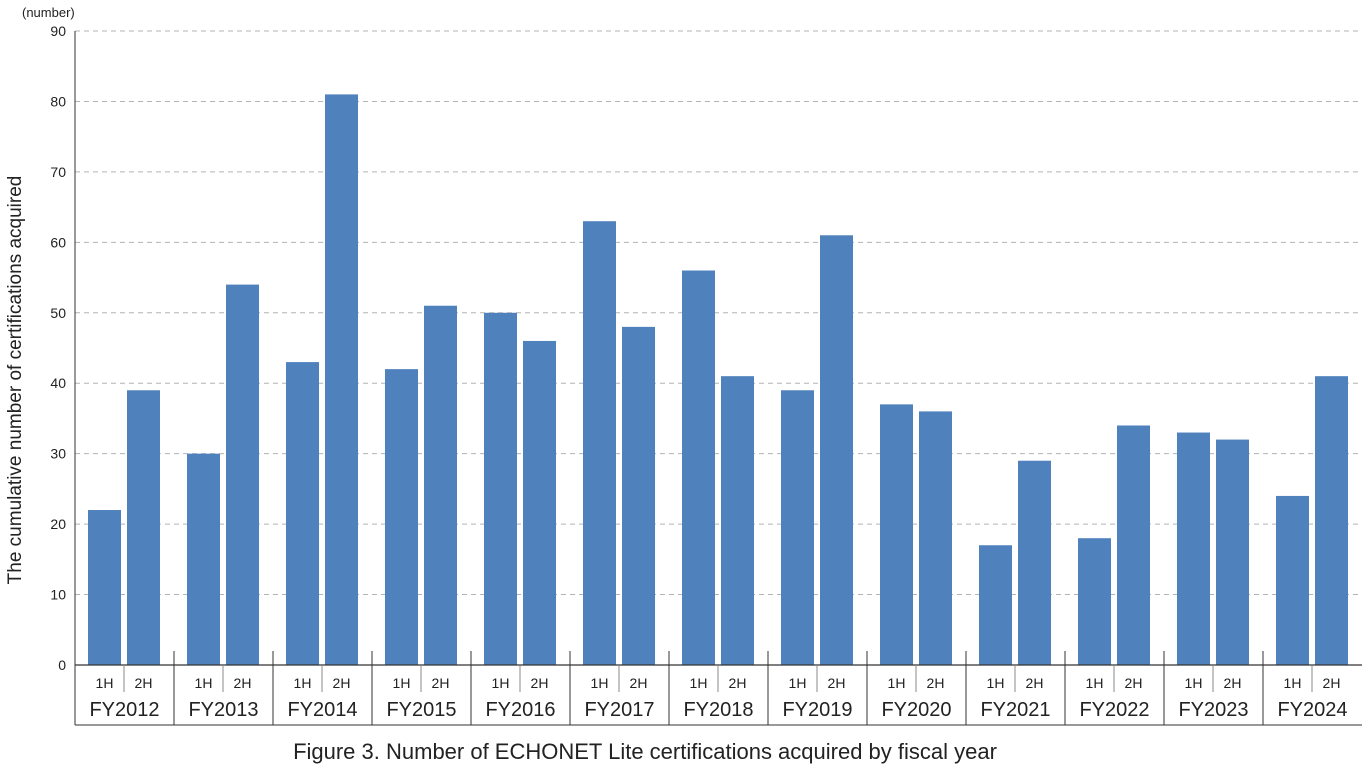 This screenshot has width=1371, height=770. I want to click on year-label: FY2015, so click(421, 710).